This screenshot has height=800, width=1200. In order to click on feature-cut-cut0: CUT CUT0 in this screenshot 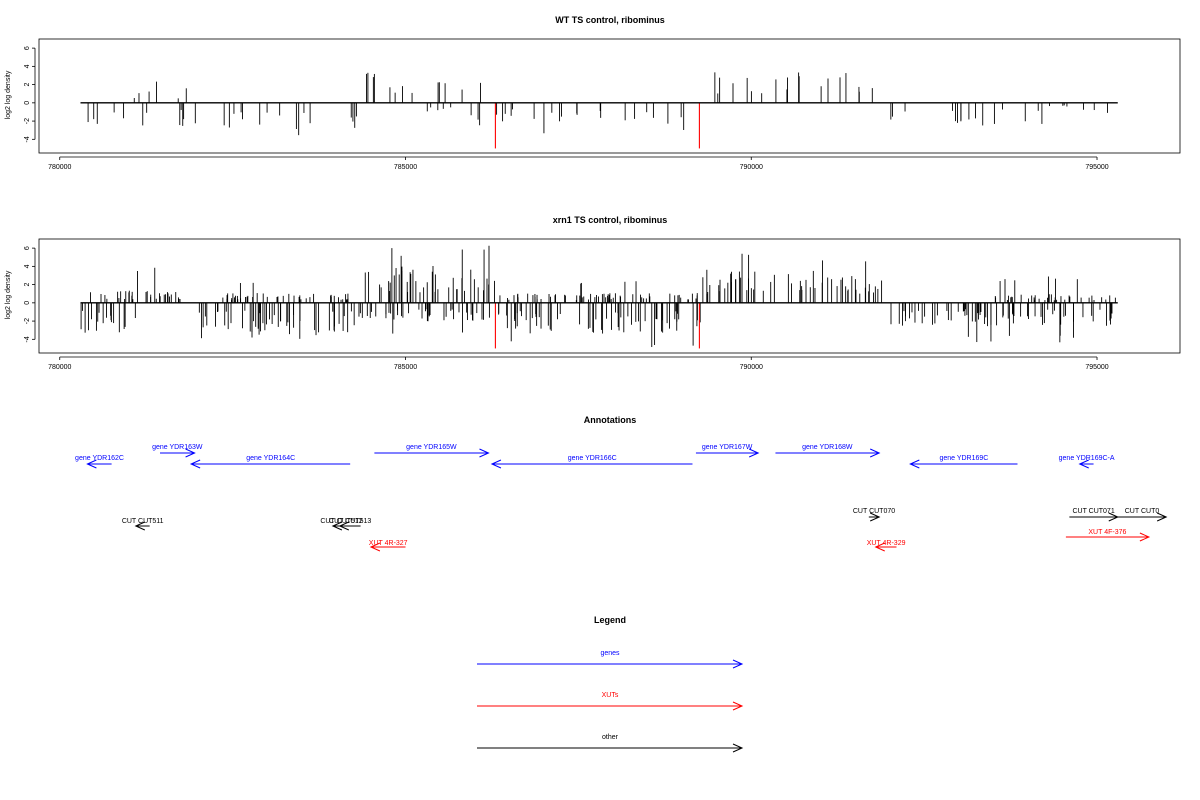, I will do `click(1142, 515)`.